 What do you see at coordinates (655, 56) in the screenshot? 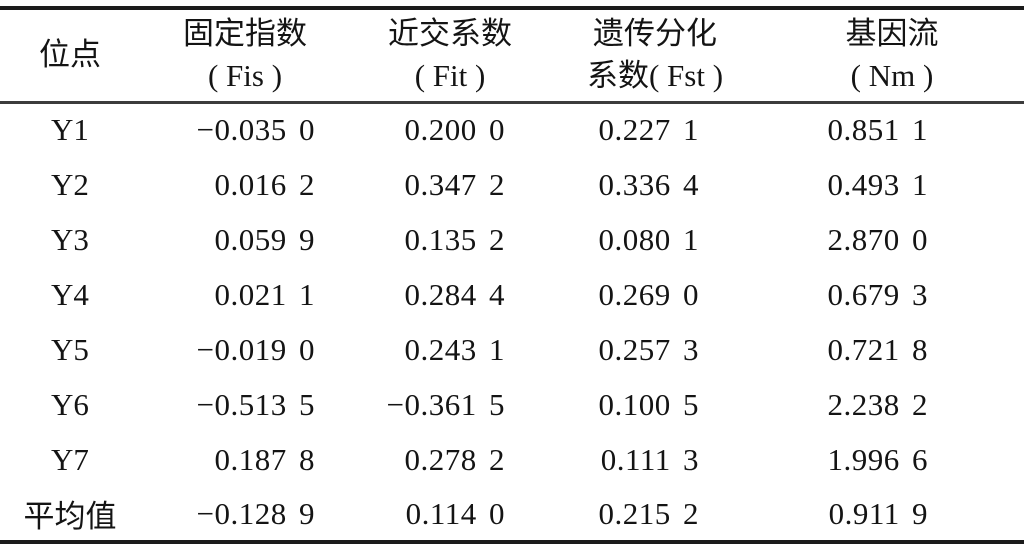
I see `header-fst: 遗传分化 系数( Fst )` at bounding box center [655, 56].